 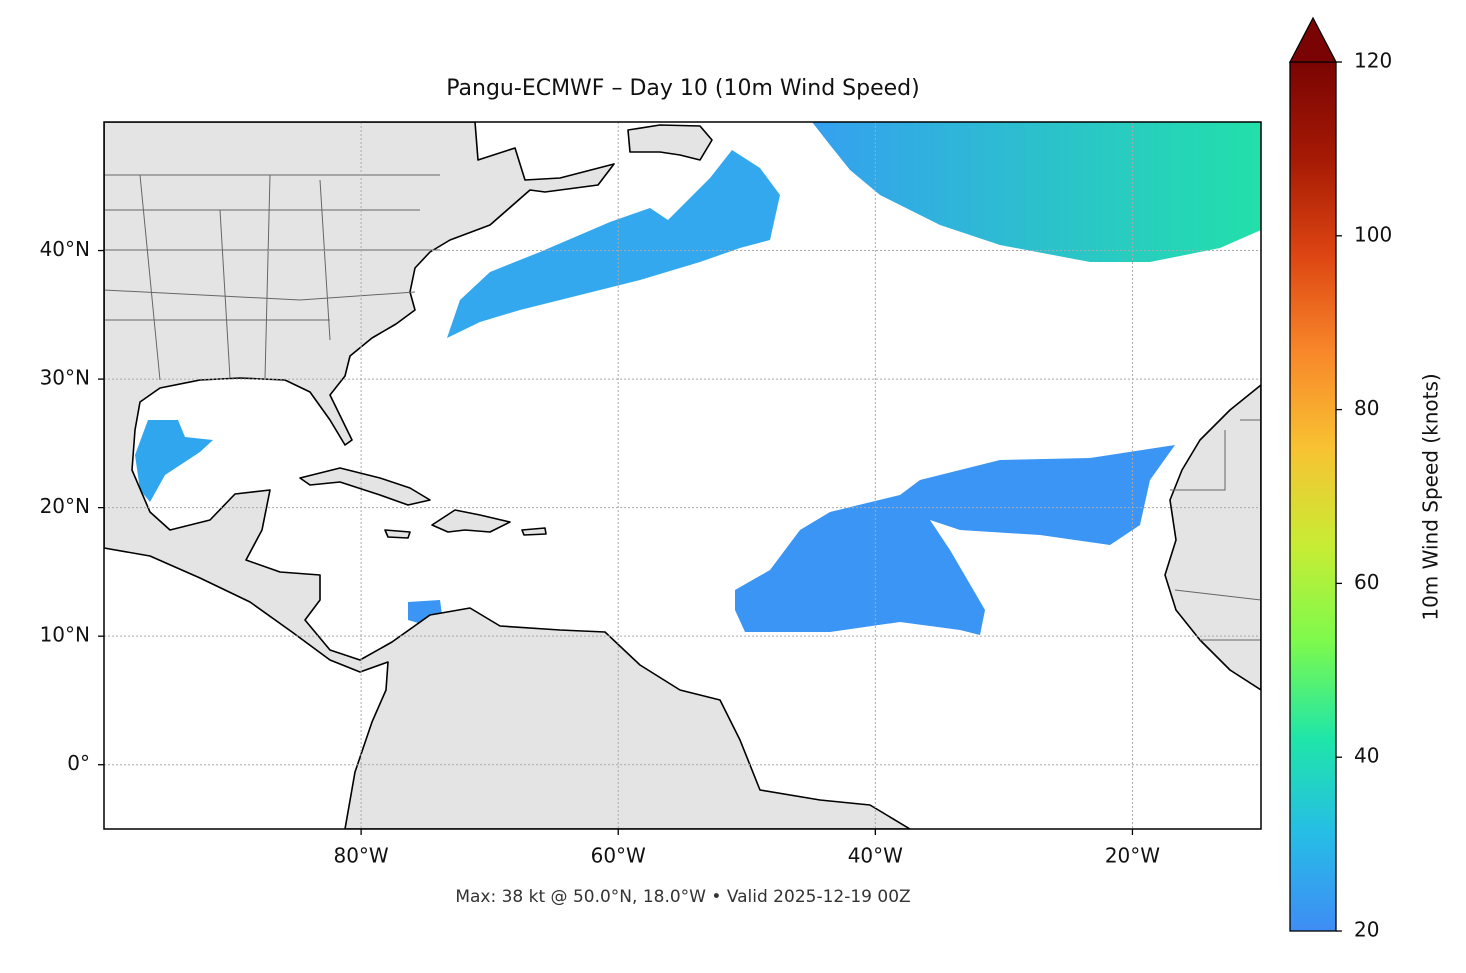 What do you see at coordinates (1373, 61) in the screenshot?
I see `colorbar-tick-label: 120` at bounding box center [1373, 61].